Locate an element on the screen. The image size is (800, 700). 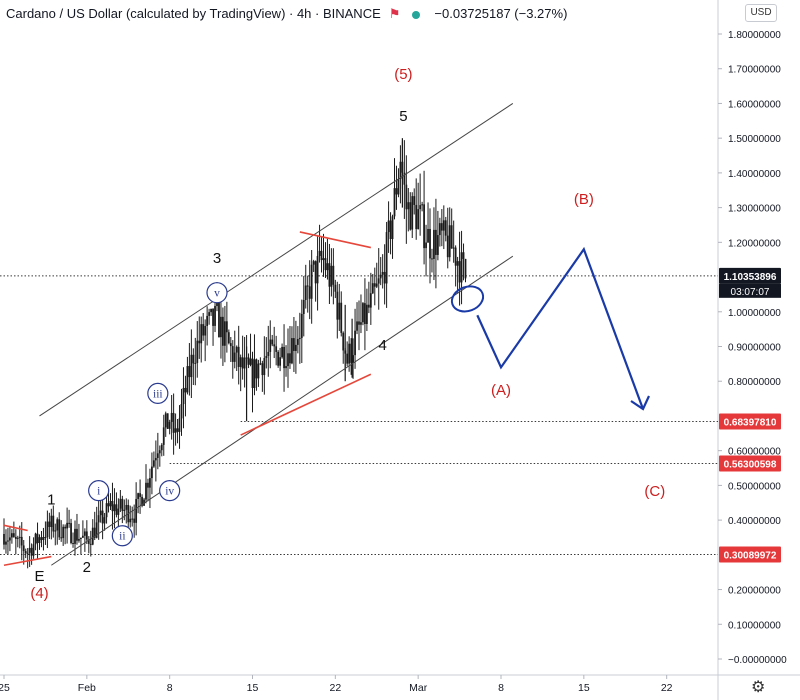
circled-wave-label: i is located at coordinates (98, 492).